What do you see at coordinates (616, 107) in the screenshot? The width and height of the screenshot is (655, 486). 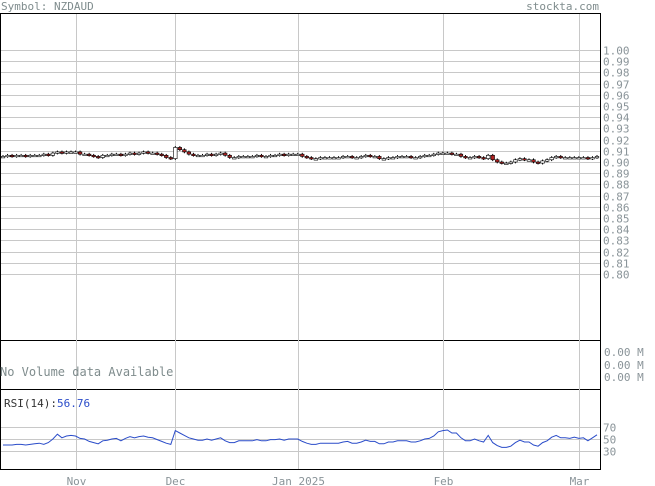 I see `price-tick-label: 0.95` at bounding box center [616, 107].